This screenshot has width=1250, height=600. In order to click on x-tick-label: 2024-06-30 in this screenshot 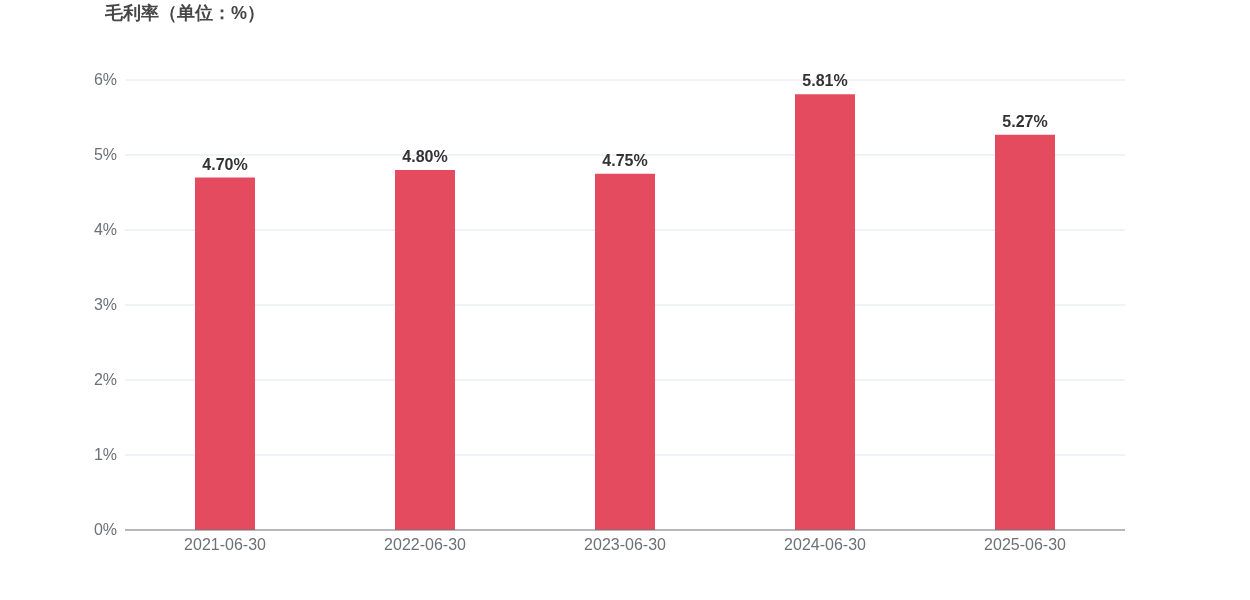, I will do `click(825, 544)`.